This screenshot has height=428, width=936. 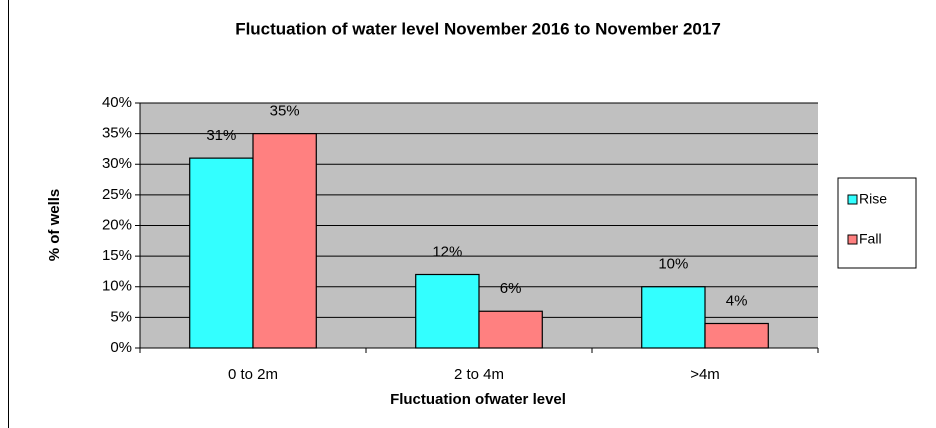 What do you see at coordinates (121, 316) in the screenshot?
I see `y-tick-label: 5%` at bounding box center [121, 316].